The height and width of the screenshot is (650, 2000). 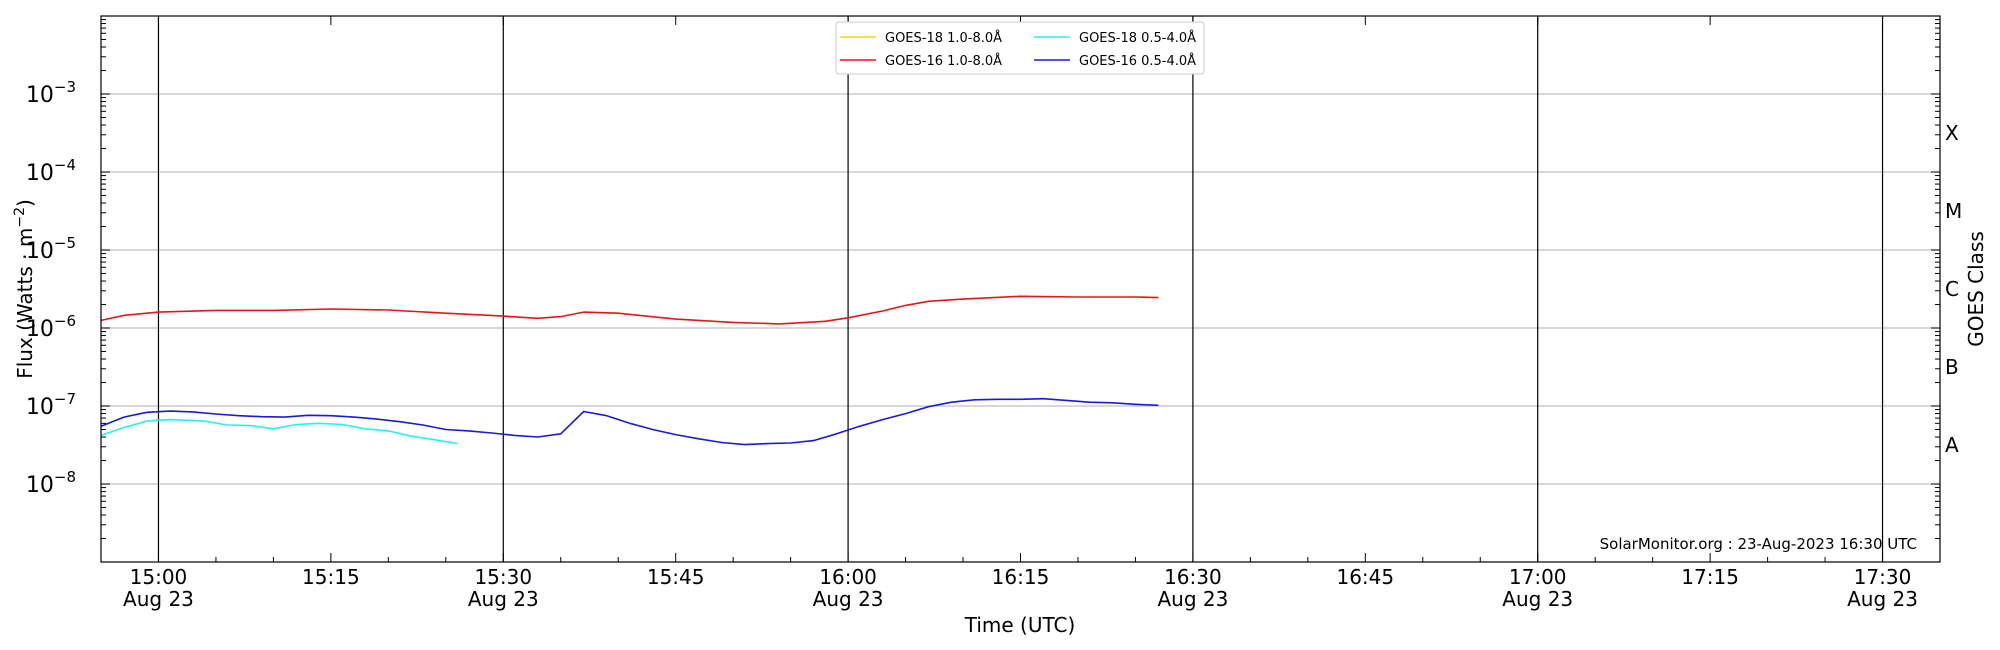 I want to click on y-axis-label-main: Flux (Watts · m, so click(x=25, y=303).